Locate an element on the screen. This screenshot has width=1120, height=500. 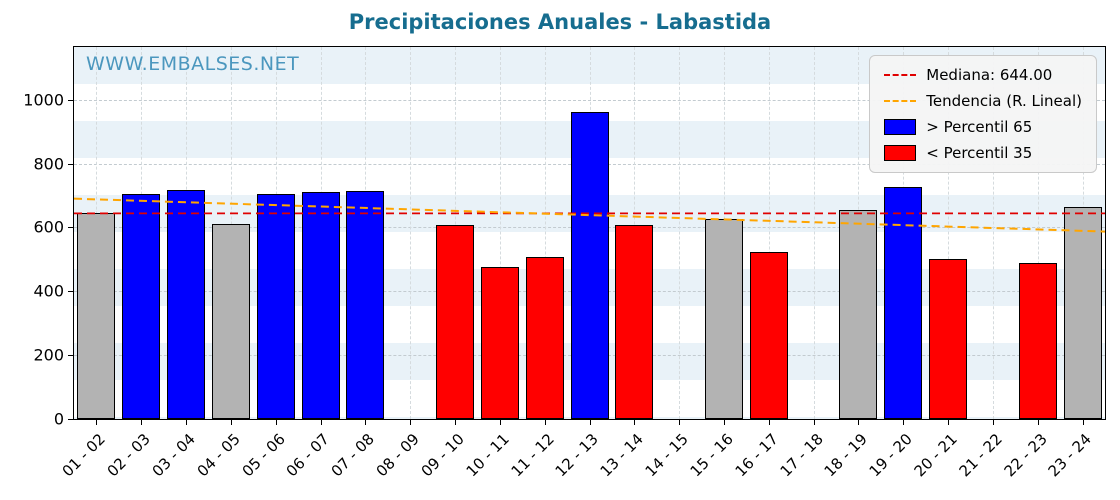
x-tick-label: 20 - 21 is located at coordinates (935, 455).